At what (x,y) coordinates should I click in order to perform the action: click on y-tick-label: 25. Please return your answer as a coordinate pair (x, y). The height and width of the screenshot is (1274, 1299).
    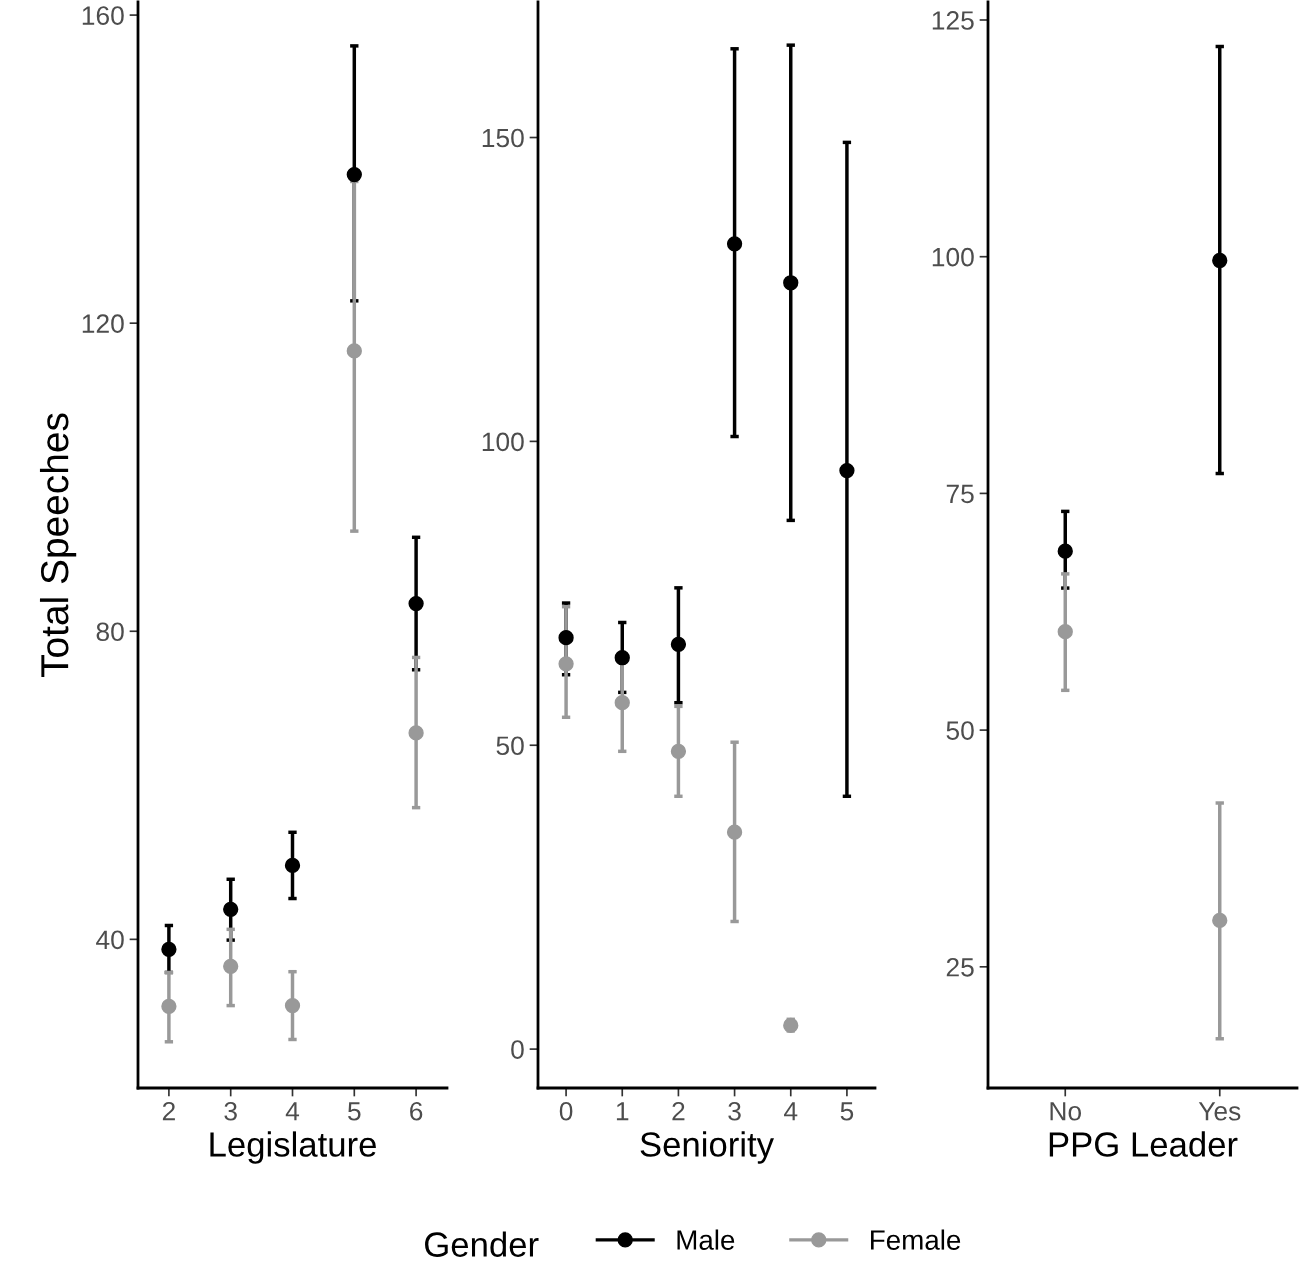
    Looking at the image, I should click on (960, 967).